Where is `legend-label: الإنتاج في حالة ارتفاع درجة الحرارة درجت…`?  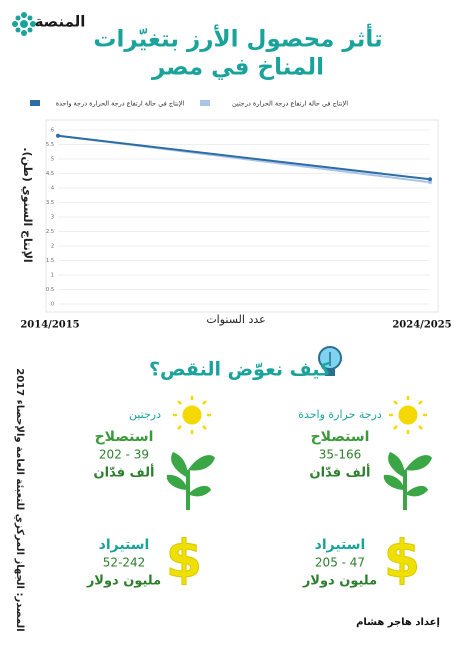
legend-label: الإنتاج في حالة ارتفاع درجة الحرارة درجت… is located at coordinates (290, 104).